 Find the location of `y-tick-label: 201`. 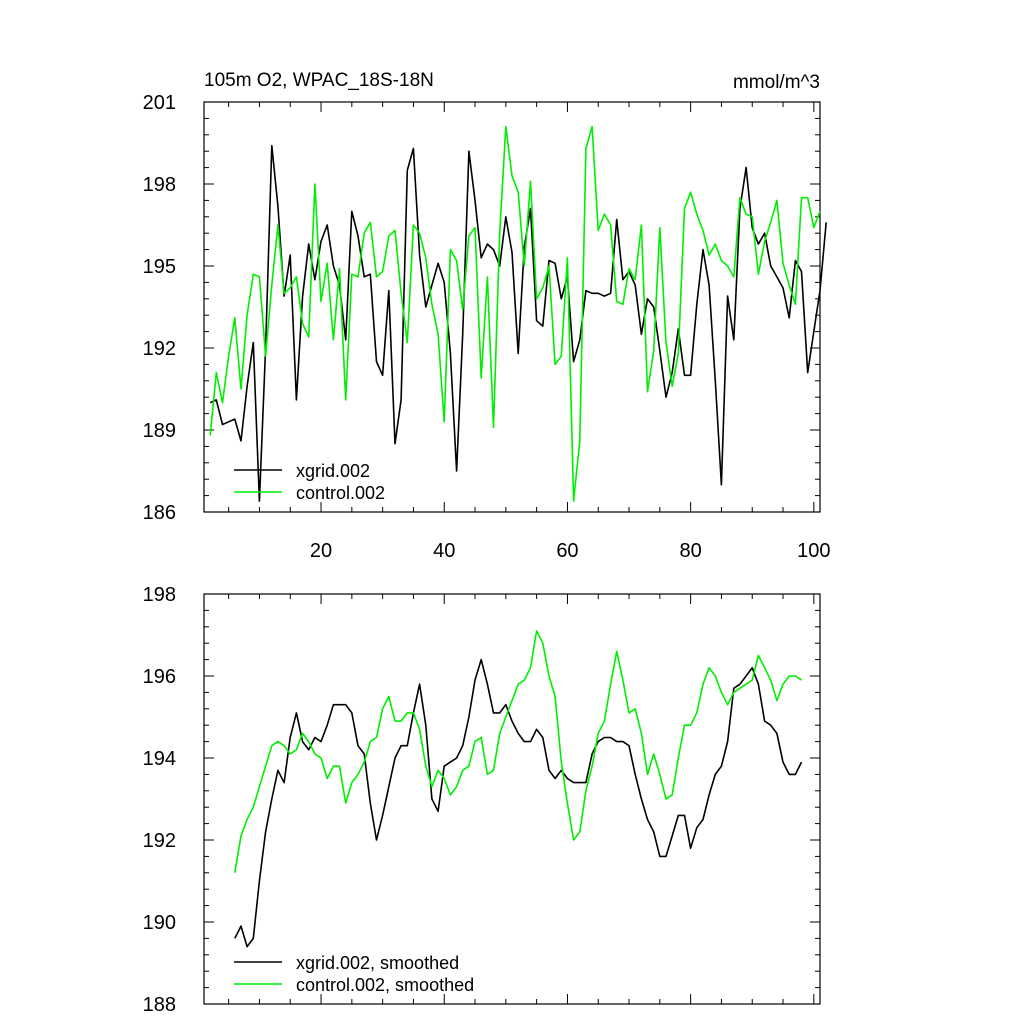

y-tick-label: 201 is located at coordinates (159, 103).